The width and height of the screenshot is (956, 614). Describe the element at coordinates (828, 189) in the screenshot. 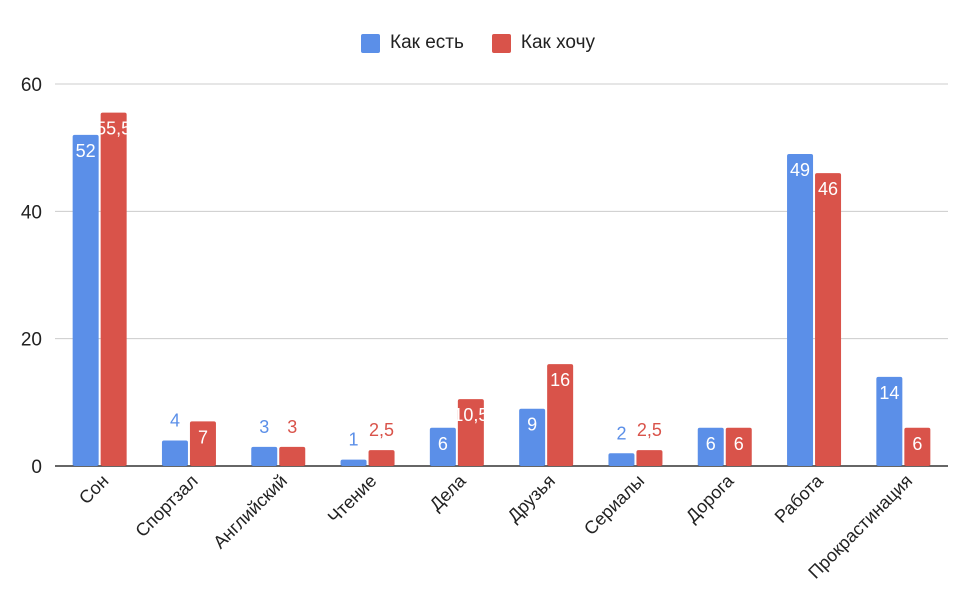

I see `data-label: 46` at that location.